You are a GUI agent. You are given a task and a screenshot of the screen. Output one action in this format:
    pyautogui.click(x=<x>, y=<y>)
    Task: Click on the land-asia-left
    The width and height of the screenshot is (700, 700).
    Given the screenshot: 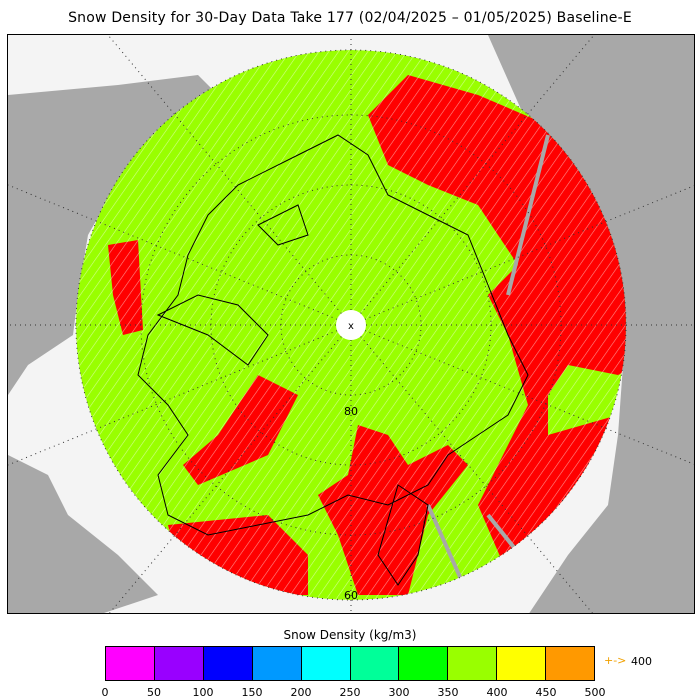 What is the action you would take?
    pyautogui.click(x=115, y=235)
    